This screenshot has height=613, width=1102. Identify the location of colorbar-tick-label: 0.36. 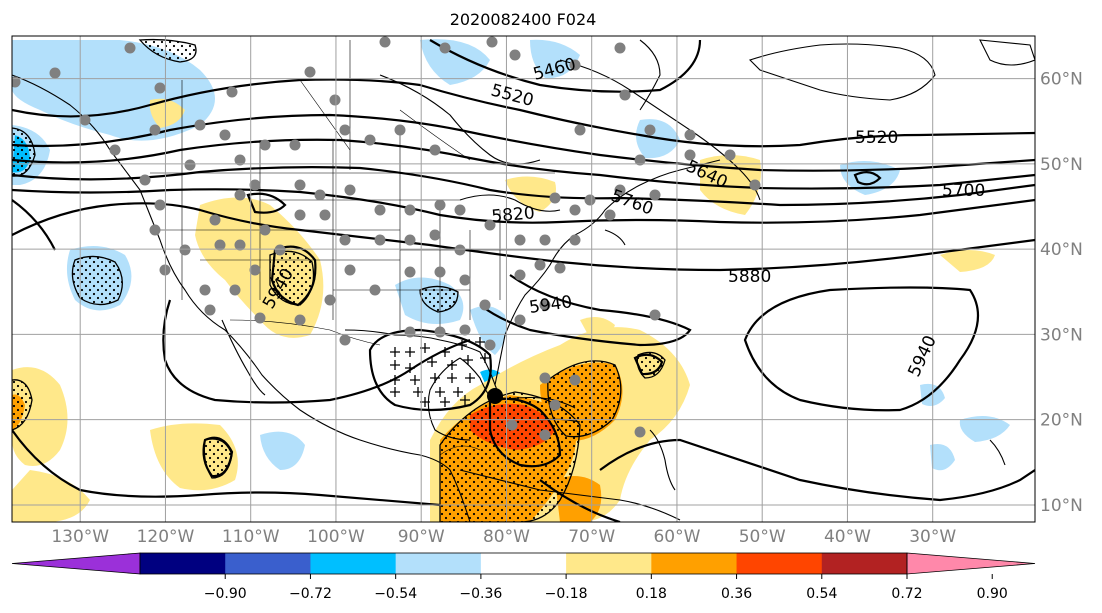
(736, 594).